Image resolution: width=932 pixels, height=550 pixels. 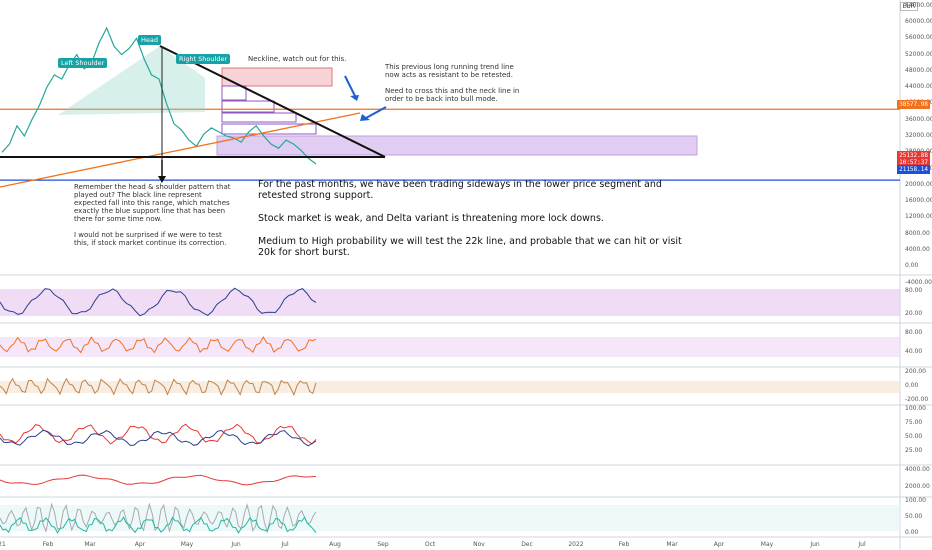 What do you see at coordinates (917, 486) in the screenshot?
I see `indicator-tick: 2000.00` at bounding box center [917, 486].